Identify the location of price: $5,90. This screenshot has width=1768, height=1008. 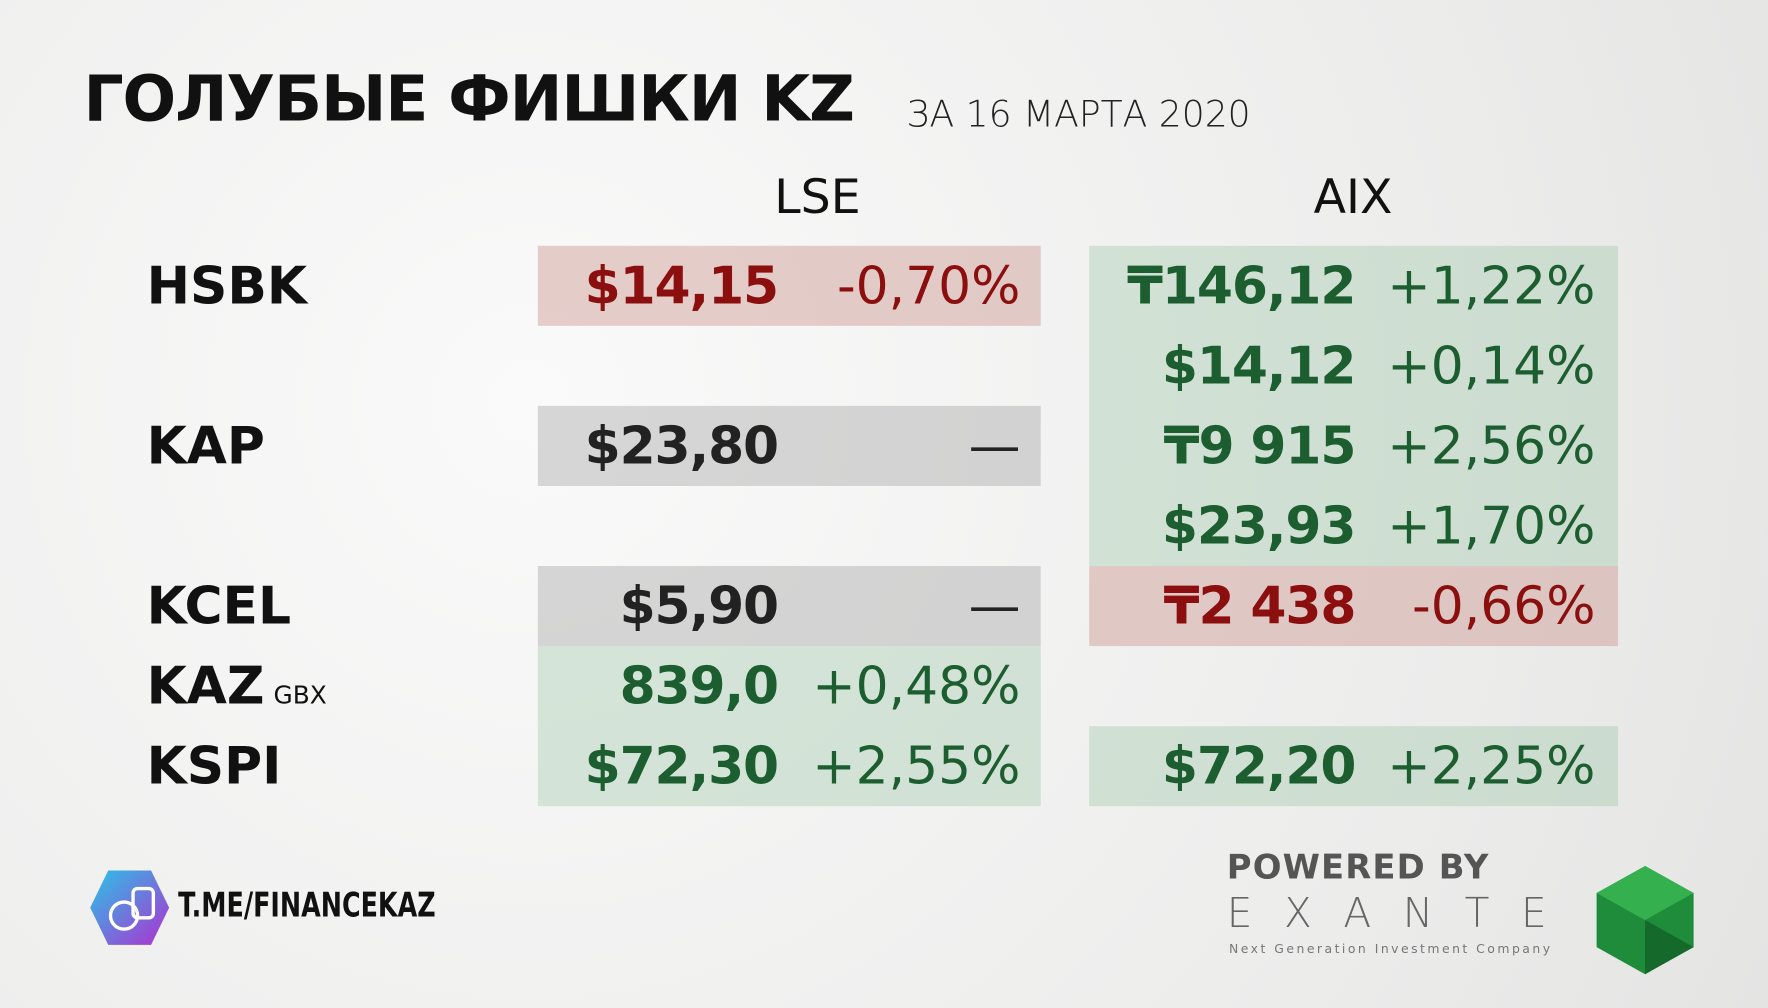
(699, 605).